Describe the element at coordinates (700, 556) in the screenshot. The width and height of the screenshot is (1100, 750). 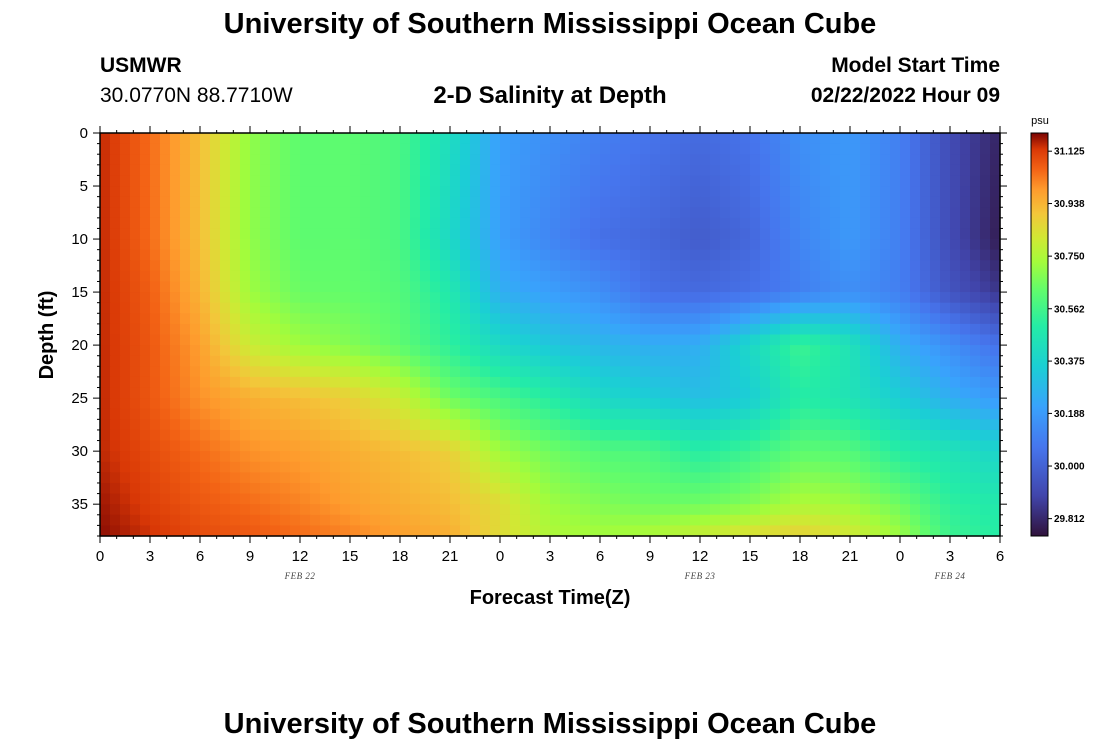
I see `x-tick-label: 12` at that location.